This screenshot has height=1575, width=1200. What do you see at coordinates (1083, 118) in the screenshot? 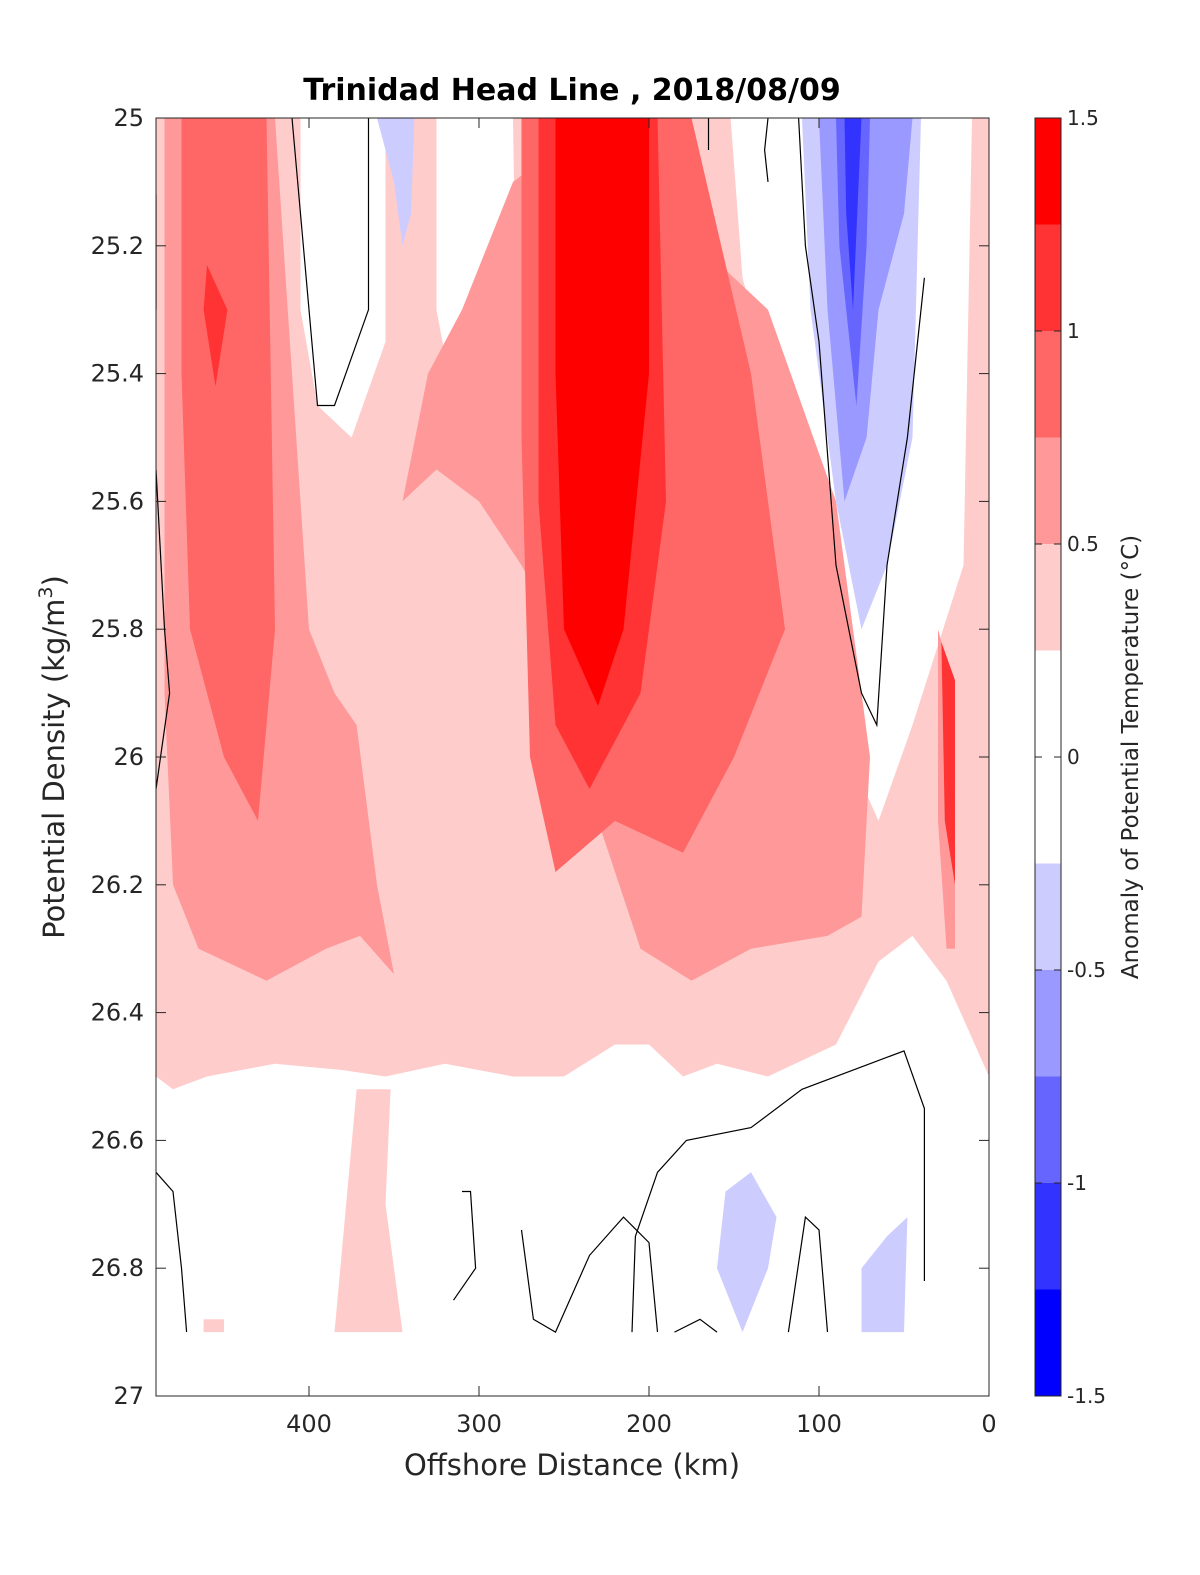
I see `colorbar-tick-label-6: 1.5` at bounding box center [1083, 118].